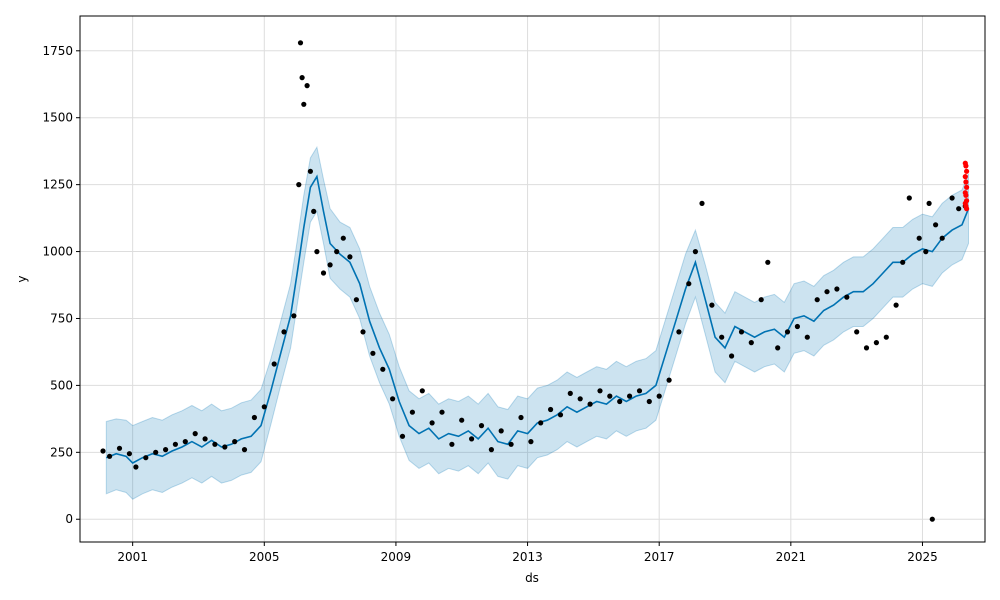 This screenshot has height=600, width=1000. What do you see at coordinates (57, 185) in the screenshot?
I see `y-tick-label: 1250` at bounding box center [57, 185].